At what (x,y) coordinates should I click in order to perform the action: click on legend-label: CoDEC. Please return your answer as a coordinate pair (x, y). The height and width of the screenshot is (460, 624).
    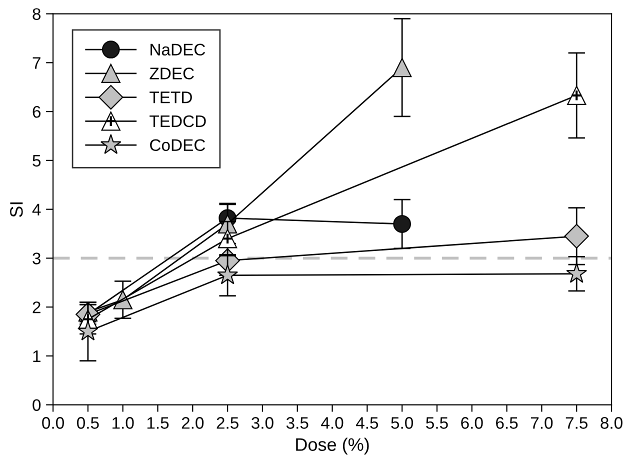
    Looking at the image, I should click on (178, 145).